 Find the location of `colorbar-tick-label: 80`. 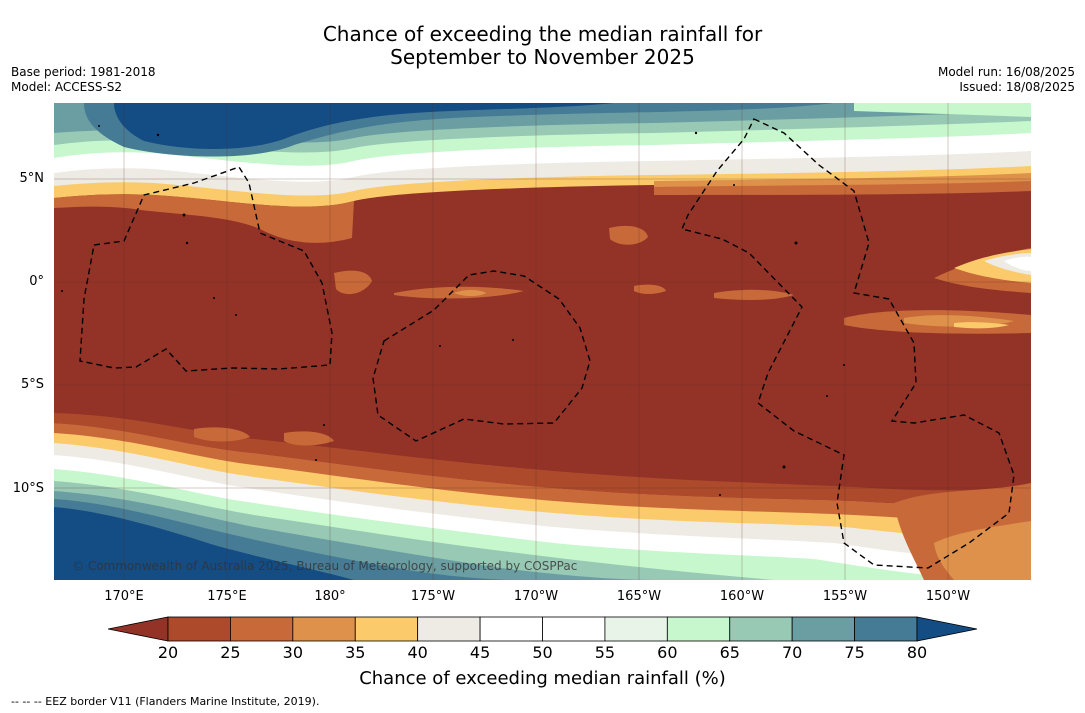

colorbar-tick-label: 80 is located at coordinates (917, 652).